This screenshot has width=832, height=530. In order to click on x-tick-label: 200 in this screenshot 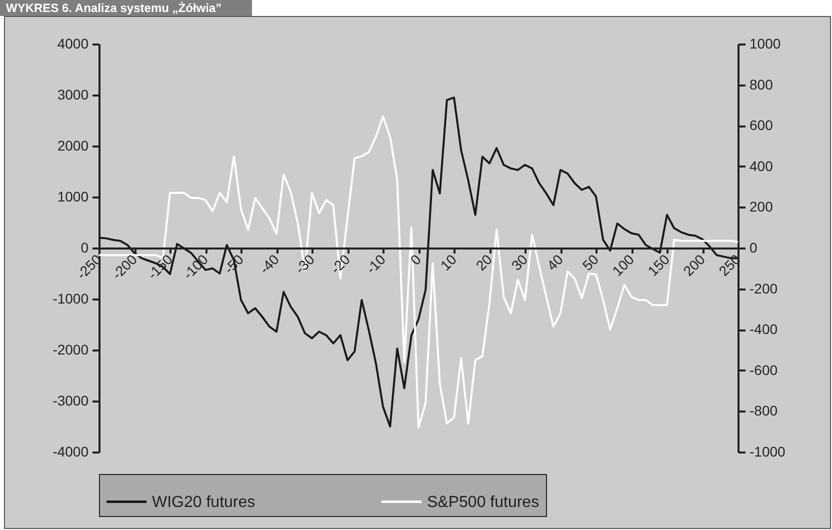, I will do `click(694, 264)`.